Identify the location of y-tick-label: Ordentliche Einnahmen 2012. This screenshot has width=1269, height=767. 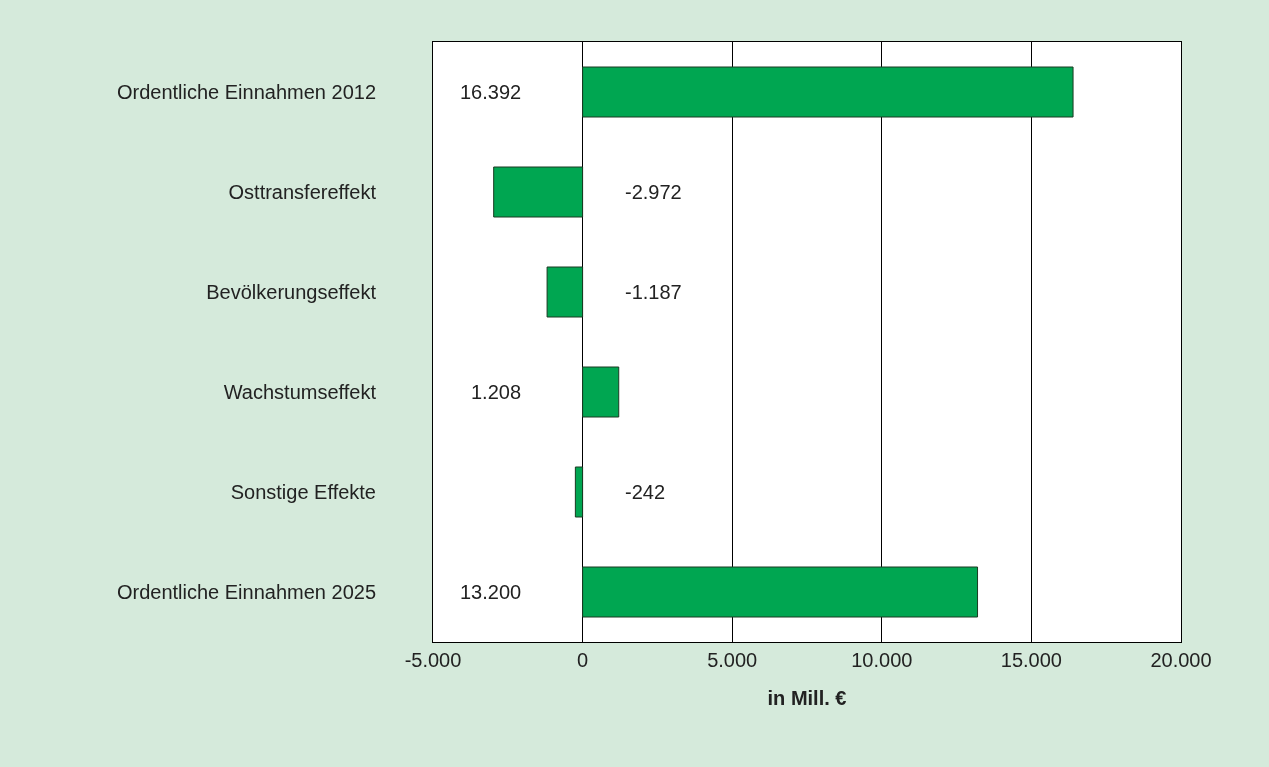
(246, 92).